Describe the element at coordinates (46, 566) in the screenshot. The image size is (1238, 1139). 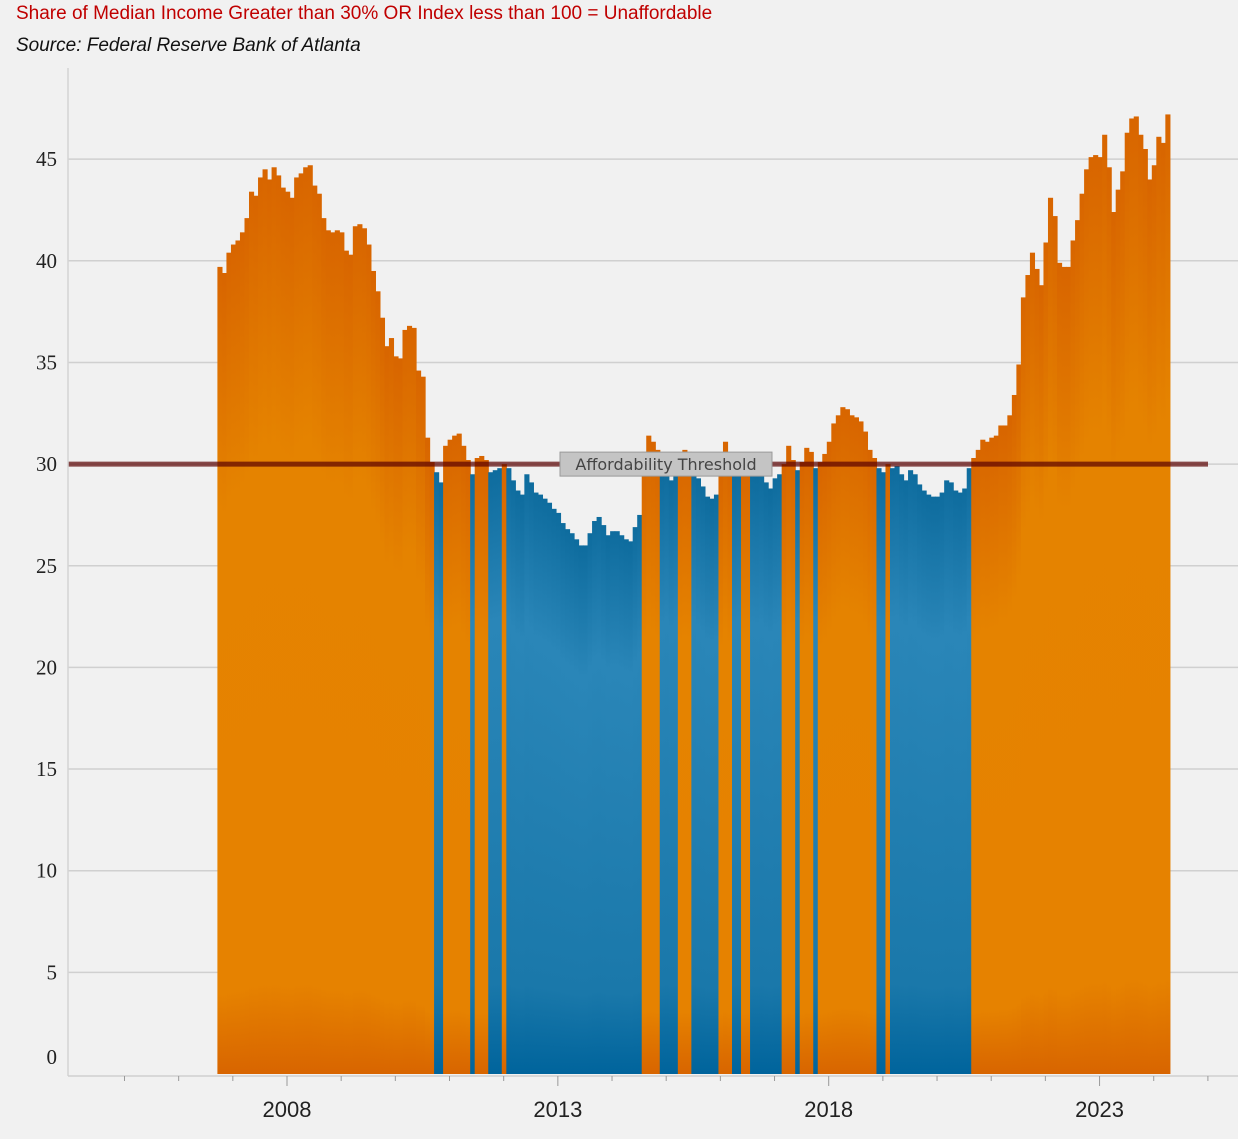
I see `y-tick-label: 25` at that location.